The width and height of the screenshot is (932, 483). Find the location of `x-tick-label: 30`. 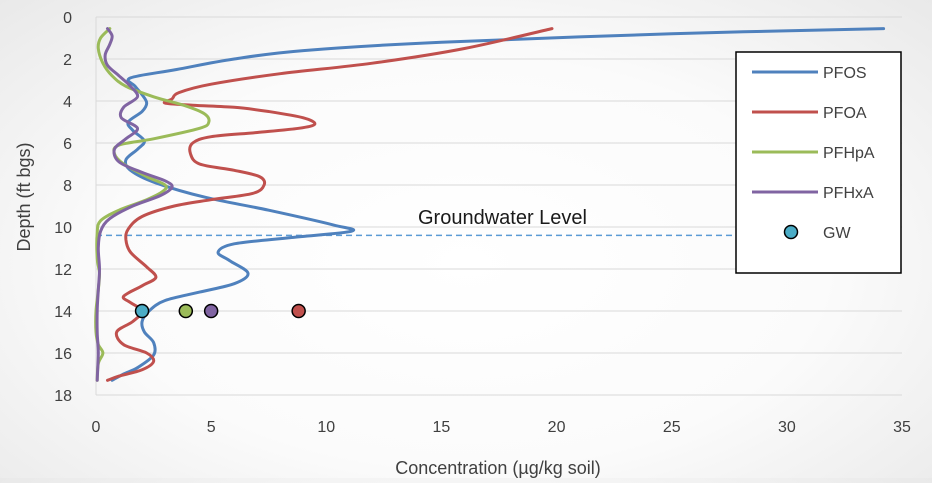

x-tick-label: 30 is located at coordinates (787, 427).